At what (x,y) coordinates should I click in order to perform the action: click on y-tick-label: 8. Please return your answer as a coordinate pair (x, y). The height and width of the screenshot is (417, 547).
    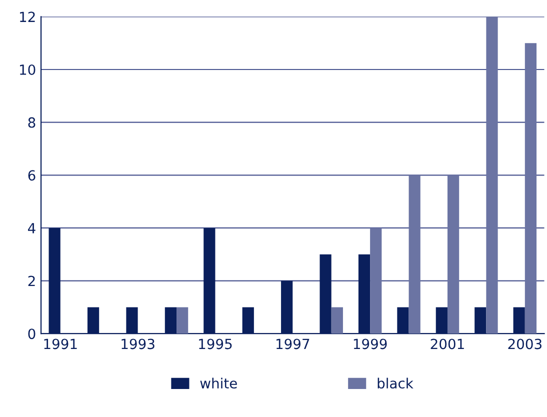
    Looking at the image, I should click on (32, 122).